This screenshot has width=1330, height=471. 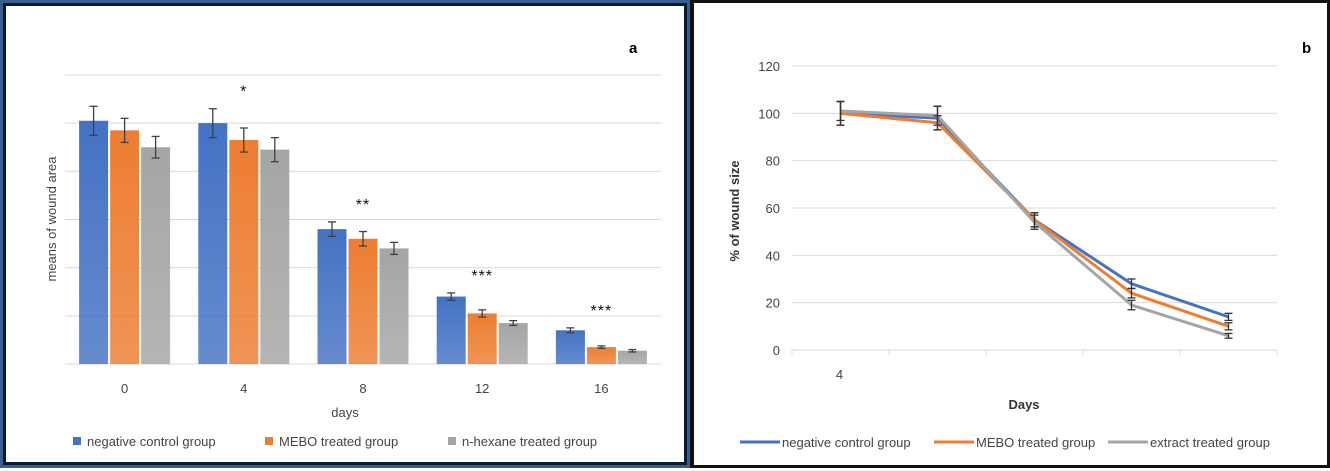 I want to click on y-tick-label: 60, so click(x=773, y=208).